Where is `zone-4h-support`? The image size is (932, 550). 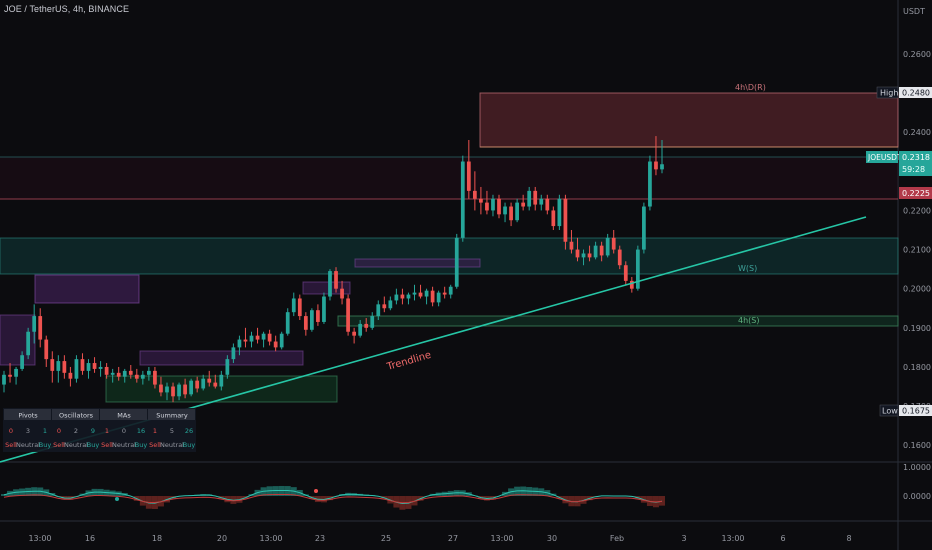
zone-4h-support is located at coordinates (618, 321).